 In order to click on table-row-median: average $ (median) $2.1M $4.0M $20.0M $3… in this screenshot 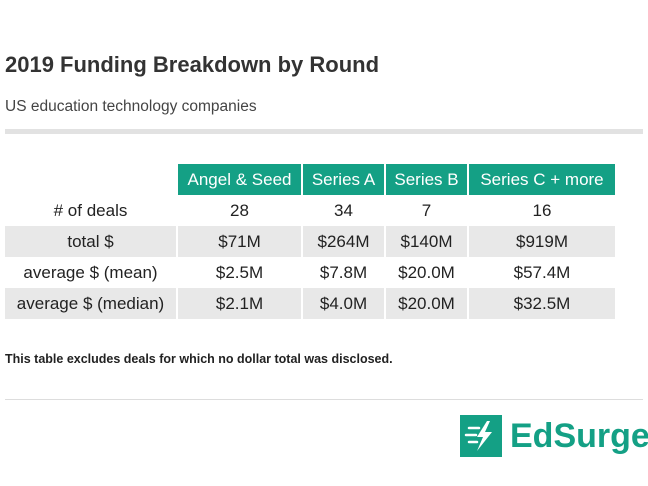, I will do `click(310, 303)`.